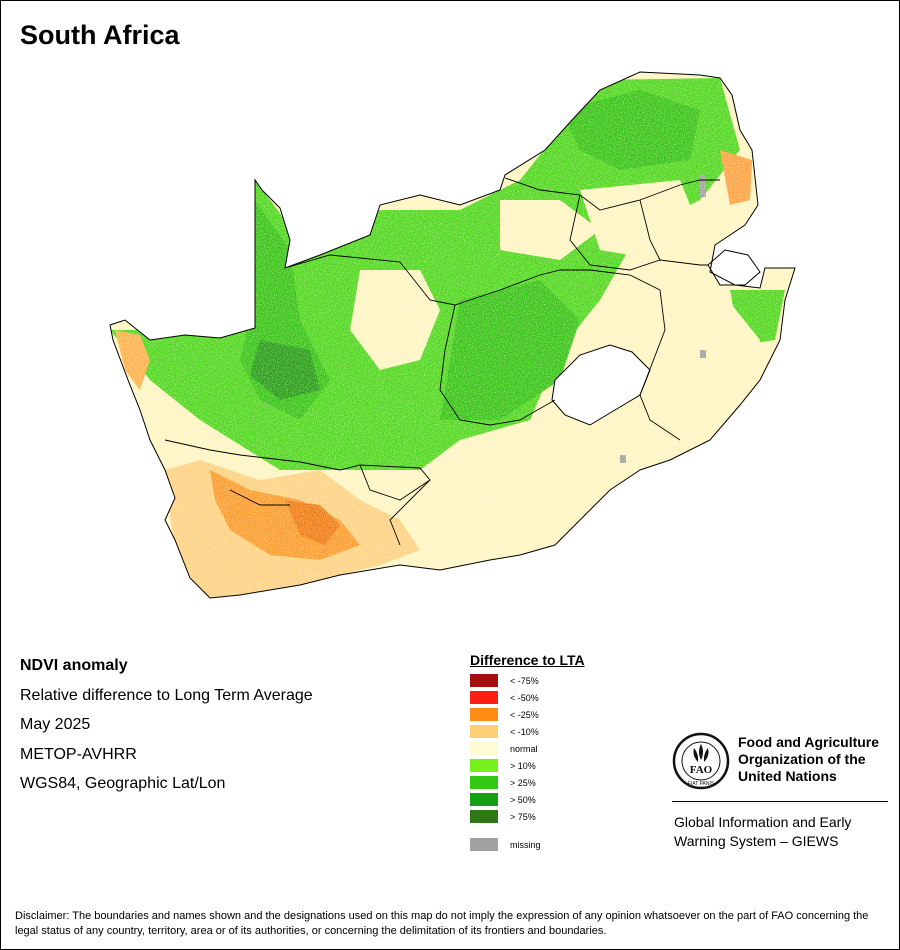 Image resolution: width=900 pixels, height=950 pixels. I want to click on legend-label: < -75%, so click(524, 680).